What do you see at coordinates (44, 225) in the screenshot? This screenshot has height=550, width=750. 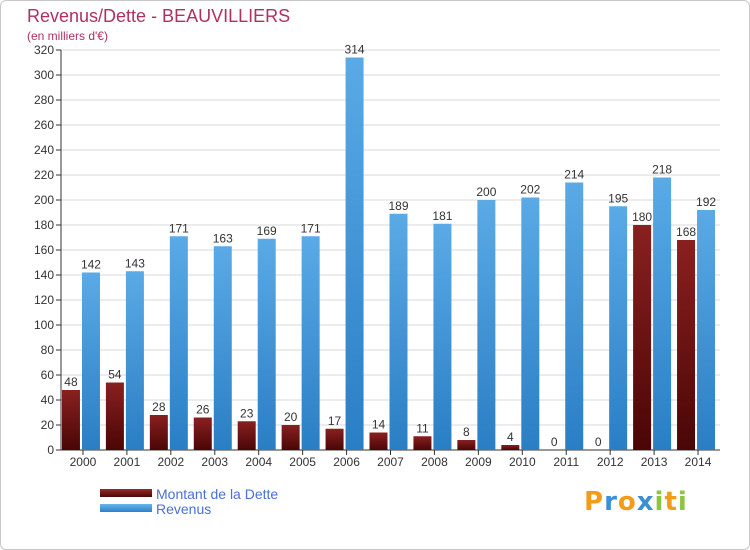 I see `y-tick-label: 180` at bounding box center [44, 225].